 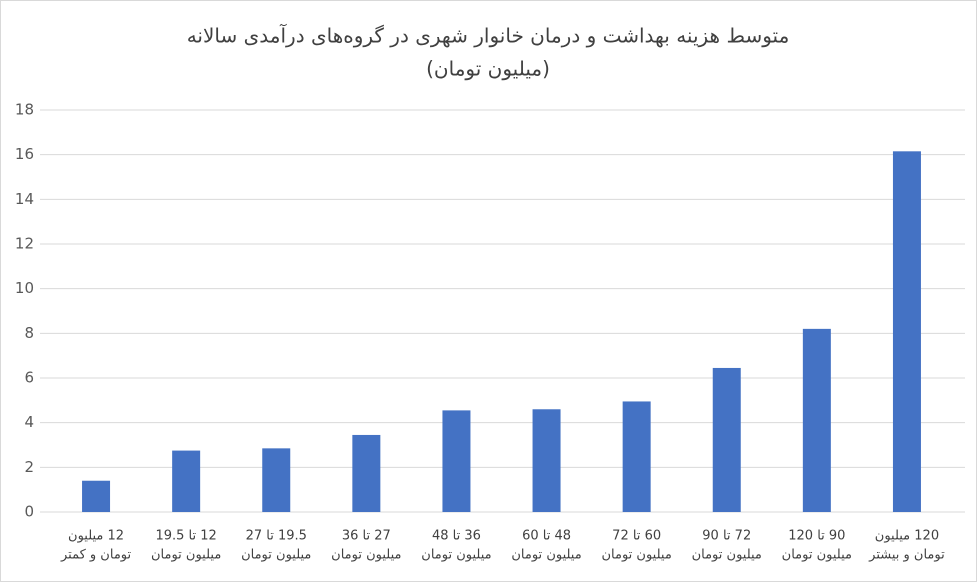 I want to click on y-tick-label: 8, so click(x=29, y=333).